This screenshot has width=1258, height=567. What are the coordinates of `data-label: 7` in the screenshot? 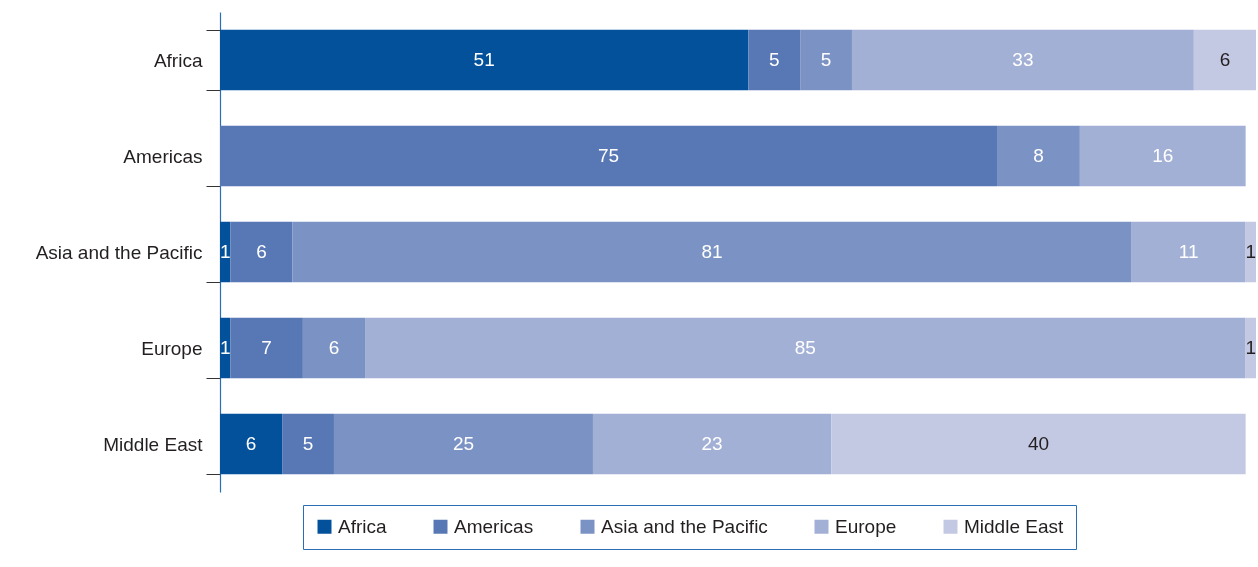 It's located at (266, 347).